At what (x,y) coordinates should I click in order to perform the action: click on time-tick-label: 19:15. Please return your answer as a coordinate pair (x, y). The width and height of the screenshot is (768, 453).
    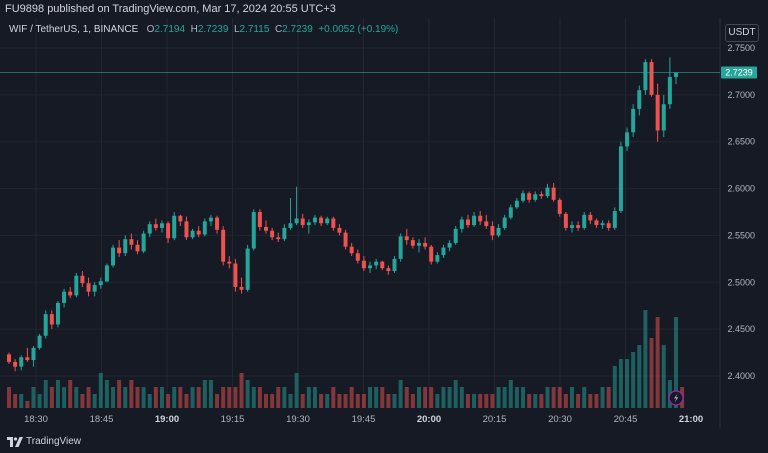
    Looking at the image, I should click on (233, 419).